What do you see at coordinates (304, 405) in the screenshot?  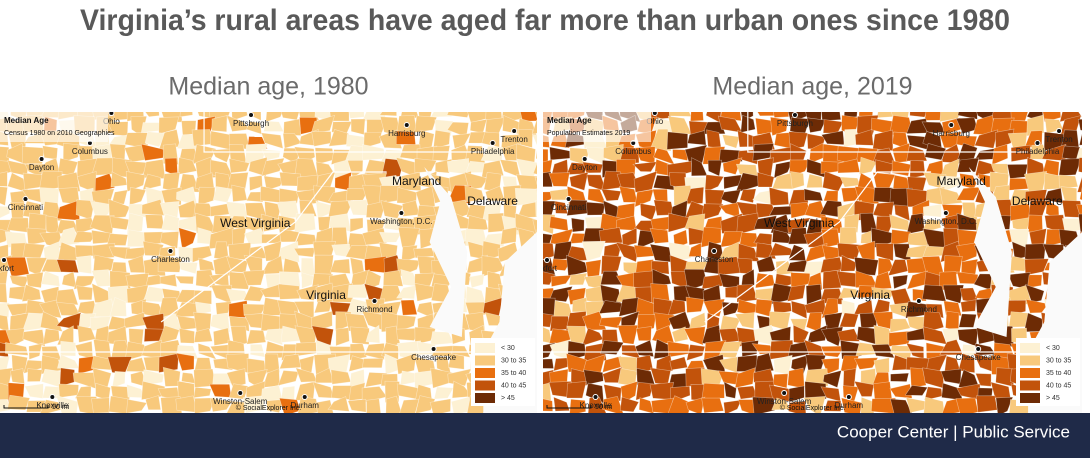 I see `city-label: Durham` at bounding box center [304, 405].